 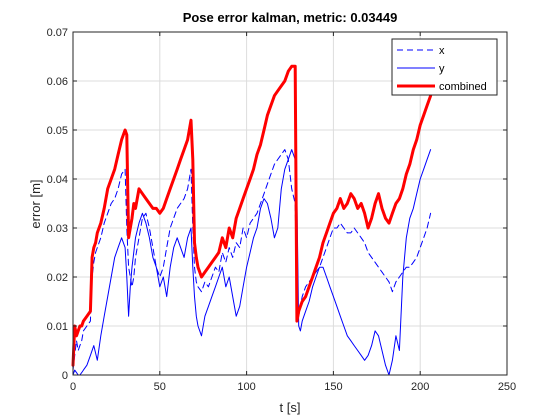 I want to click on y-tick-label: 0.04, so click(x=57, y=180).